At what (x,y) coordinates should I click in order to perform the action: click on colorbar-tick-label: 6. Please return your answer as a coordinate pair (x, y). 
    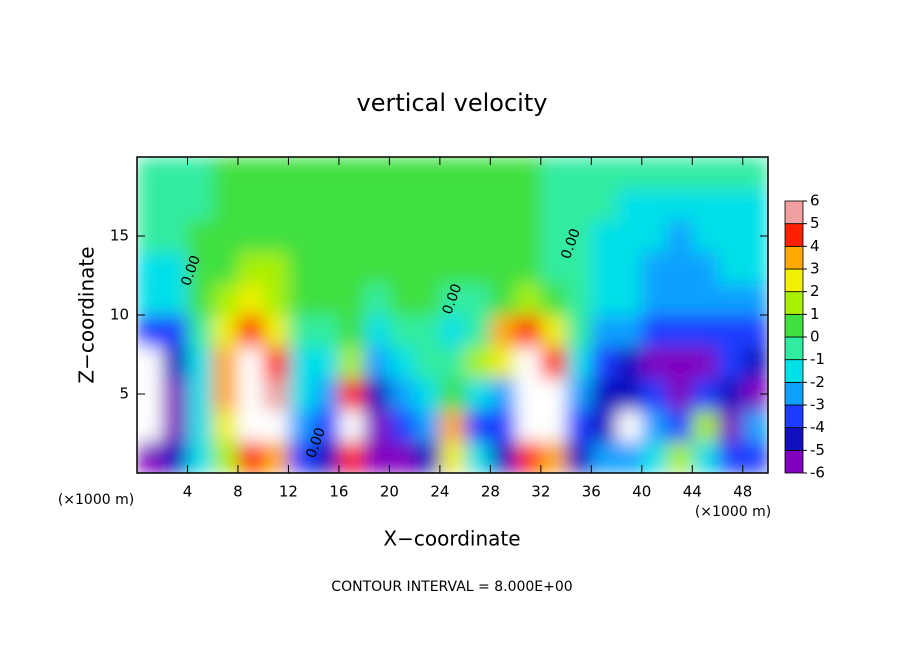
    Looking at the image, I should click on (815, 201).